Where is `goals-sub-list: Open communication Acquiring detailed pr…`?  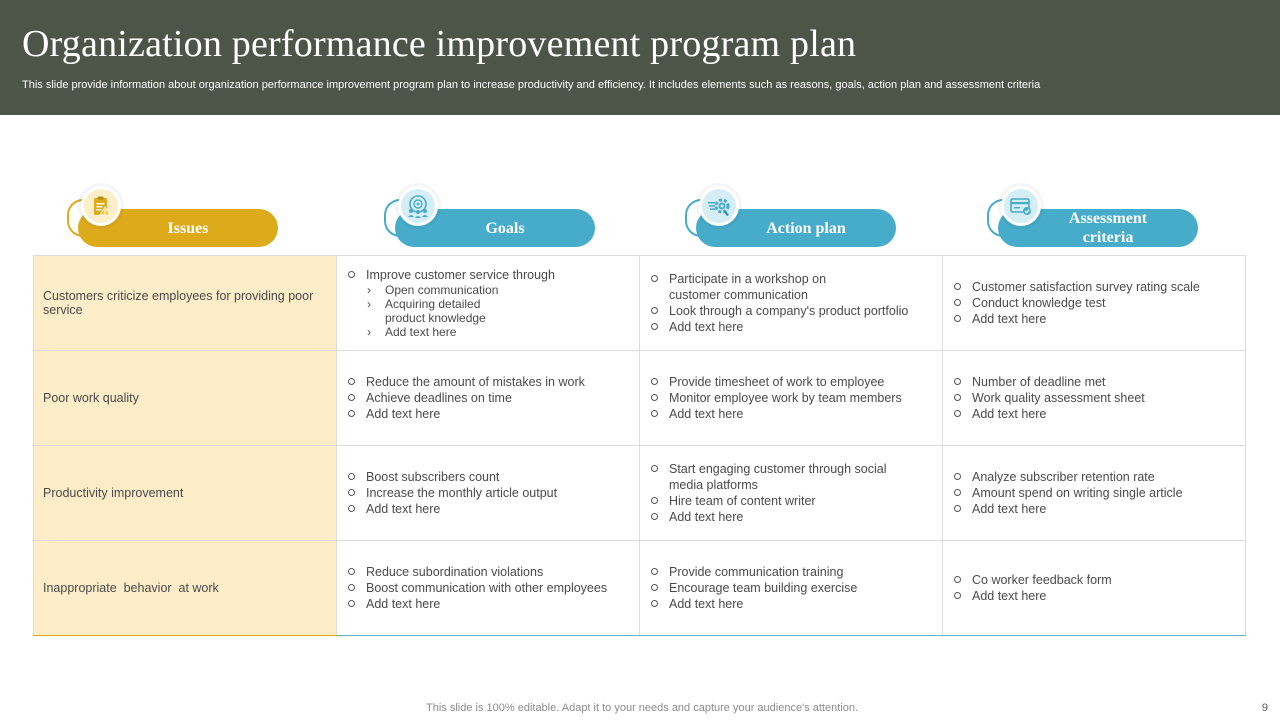 goals-sub-list: Open communication Acquiring detailed pr… is located at coordinates (498, 311).